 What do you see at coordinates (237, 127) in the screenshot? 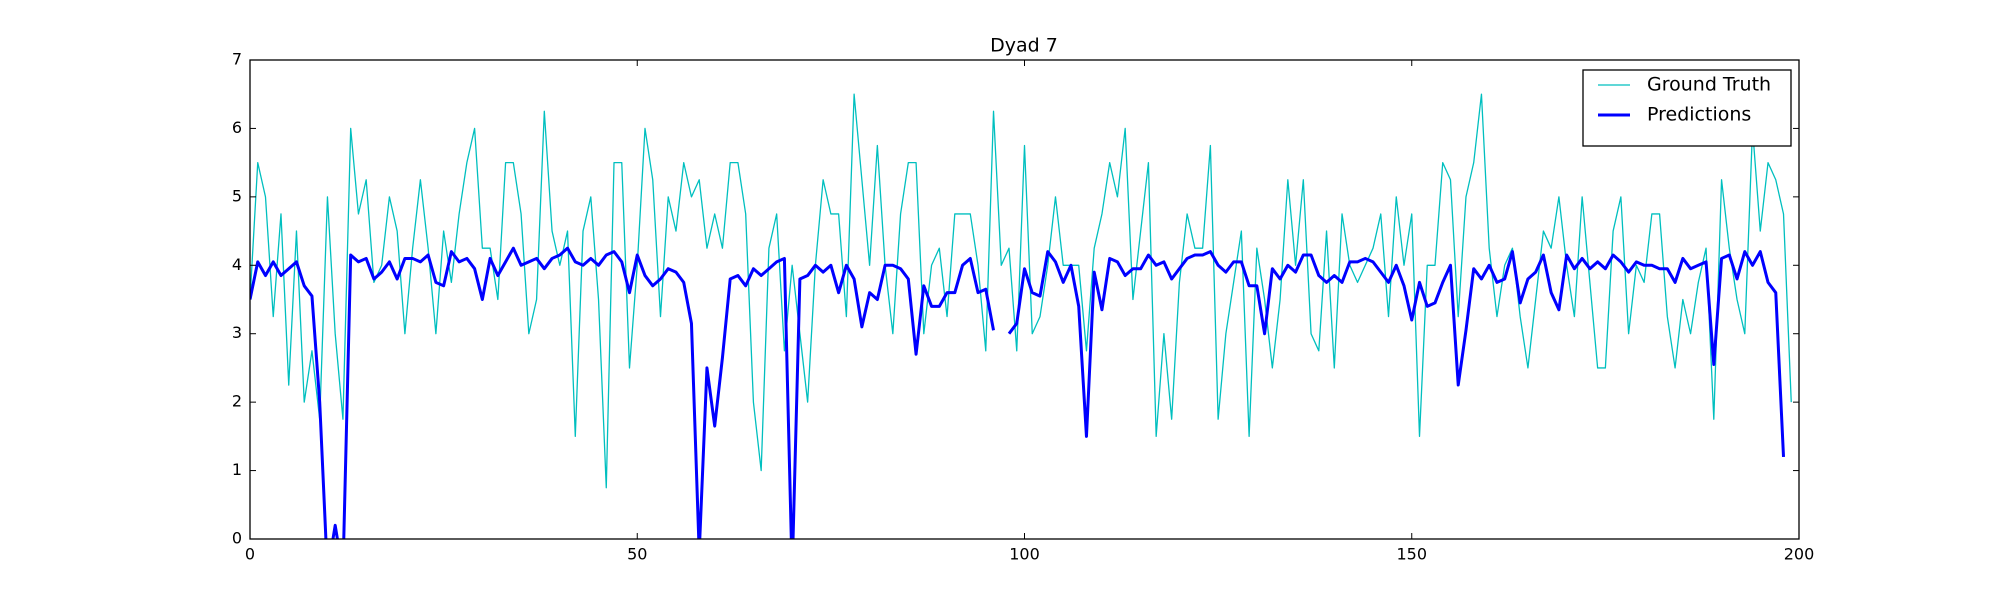
I see `y-tick-label: 6` at bounding box center [237, 127].